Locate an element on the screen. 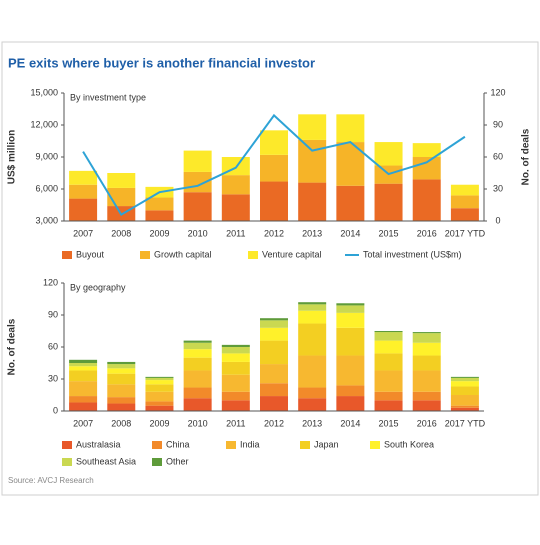 The image size is (540, 545). y-axis-label: US$ million is located at coordinates (12, 157).